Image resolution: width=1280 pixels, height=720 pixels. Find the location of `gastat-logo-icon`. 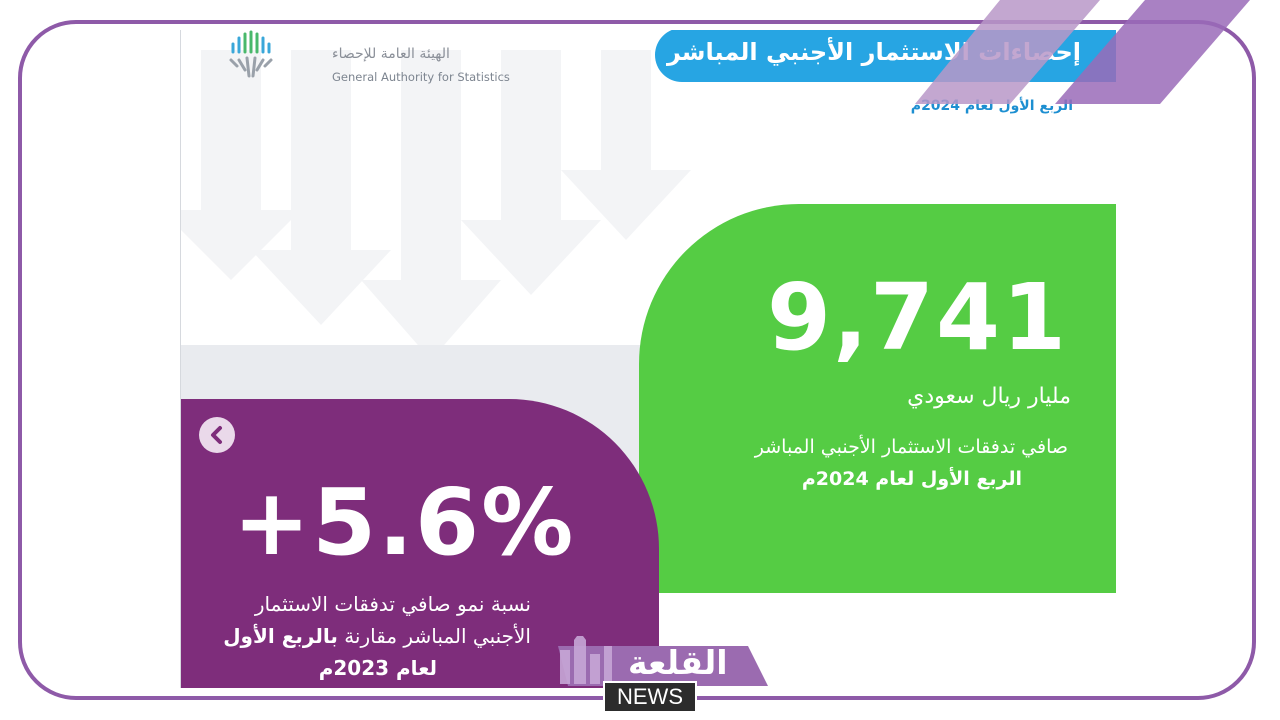

gastat-logo-icon is located at coordinates (251, 54).